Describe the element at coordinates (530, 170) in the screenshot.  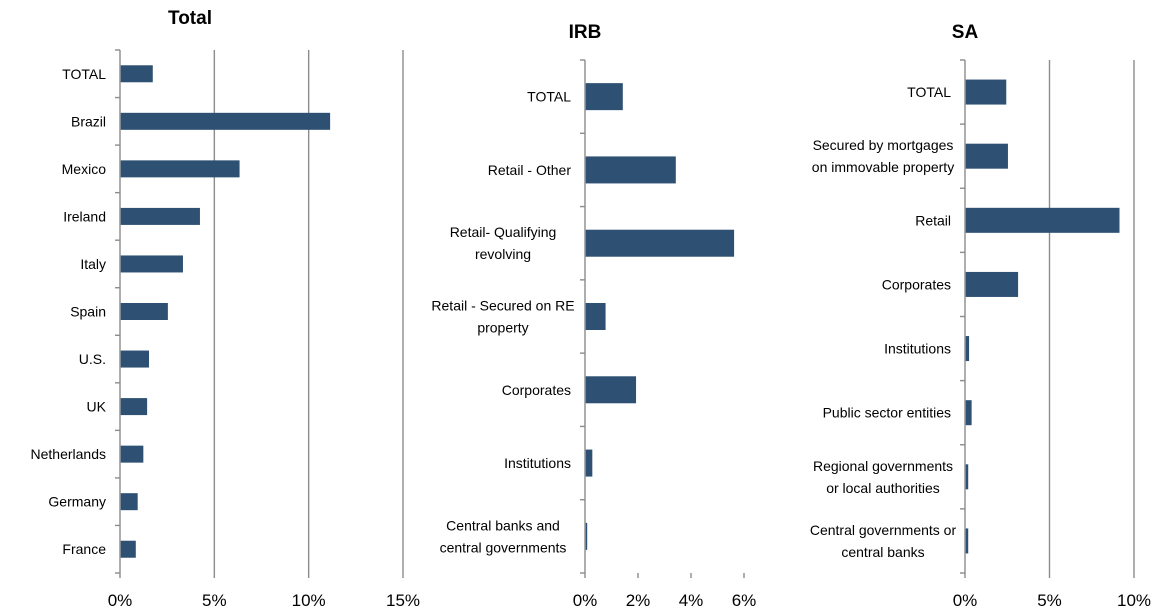
I see `category-label: Retail - Other` at that location.